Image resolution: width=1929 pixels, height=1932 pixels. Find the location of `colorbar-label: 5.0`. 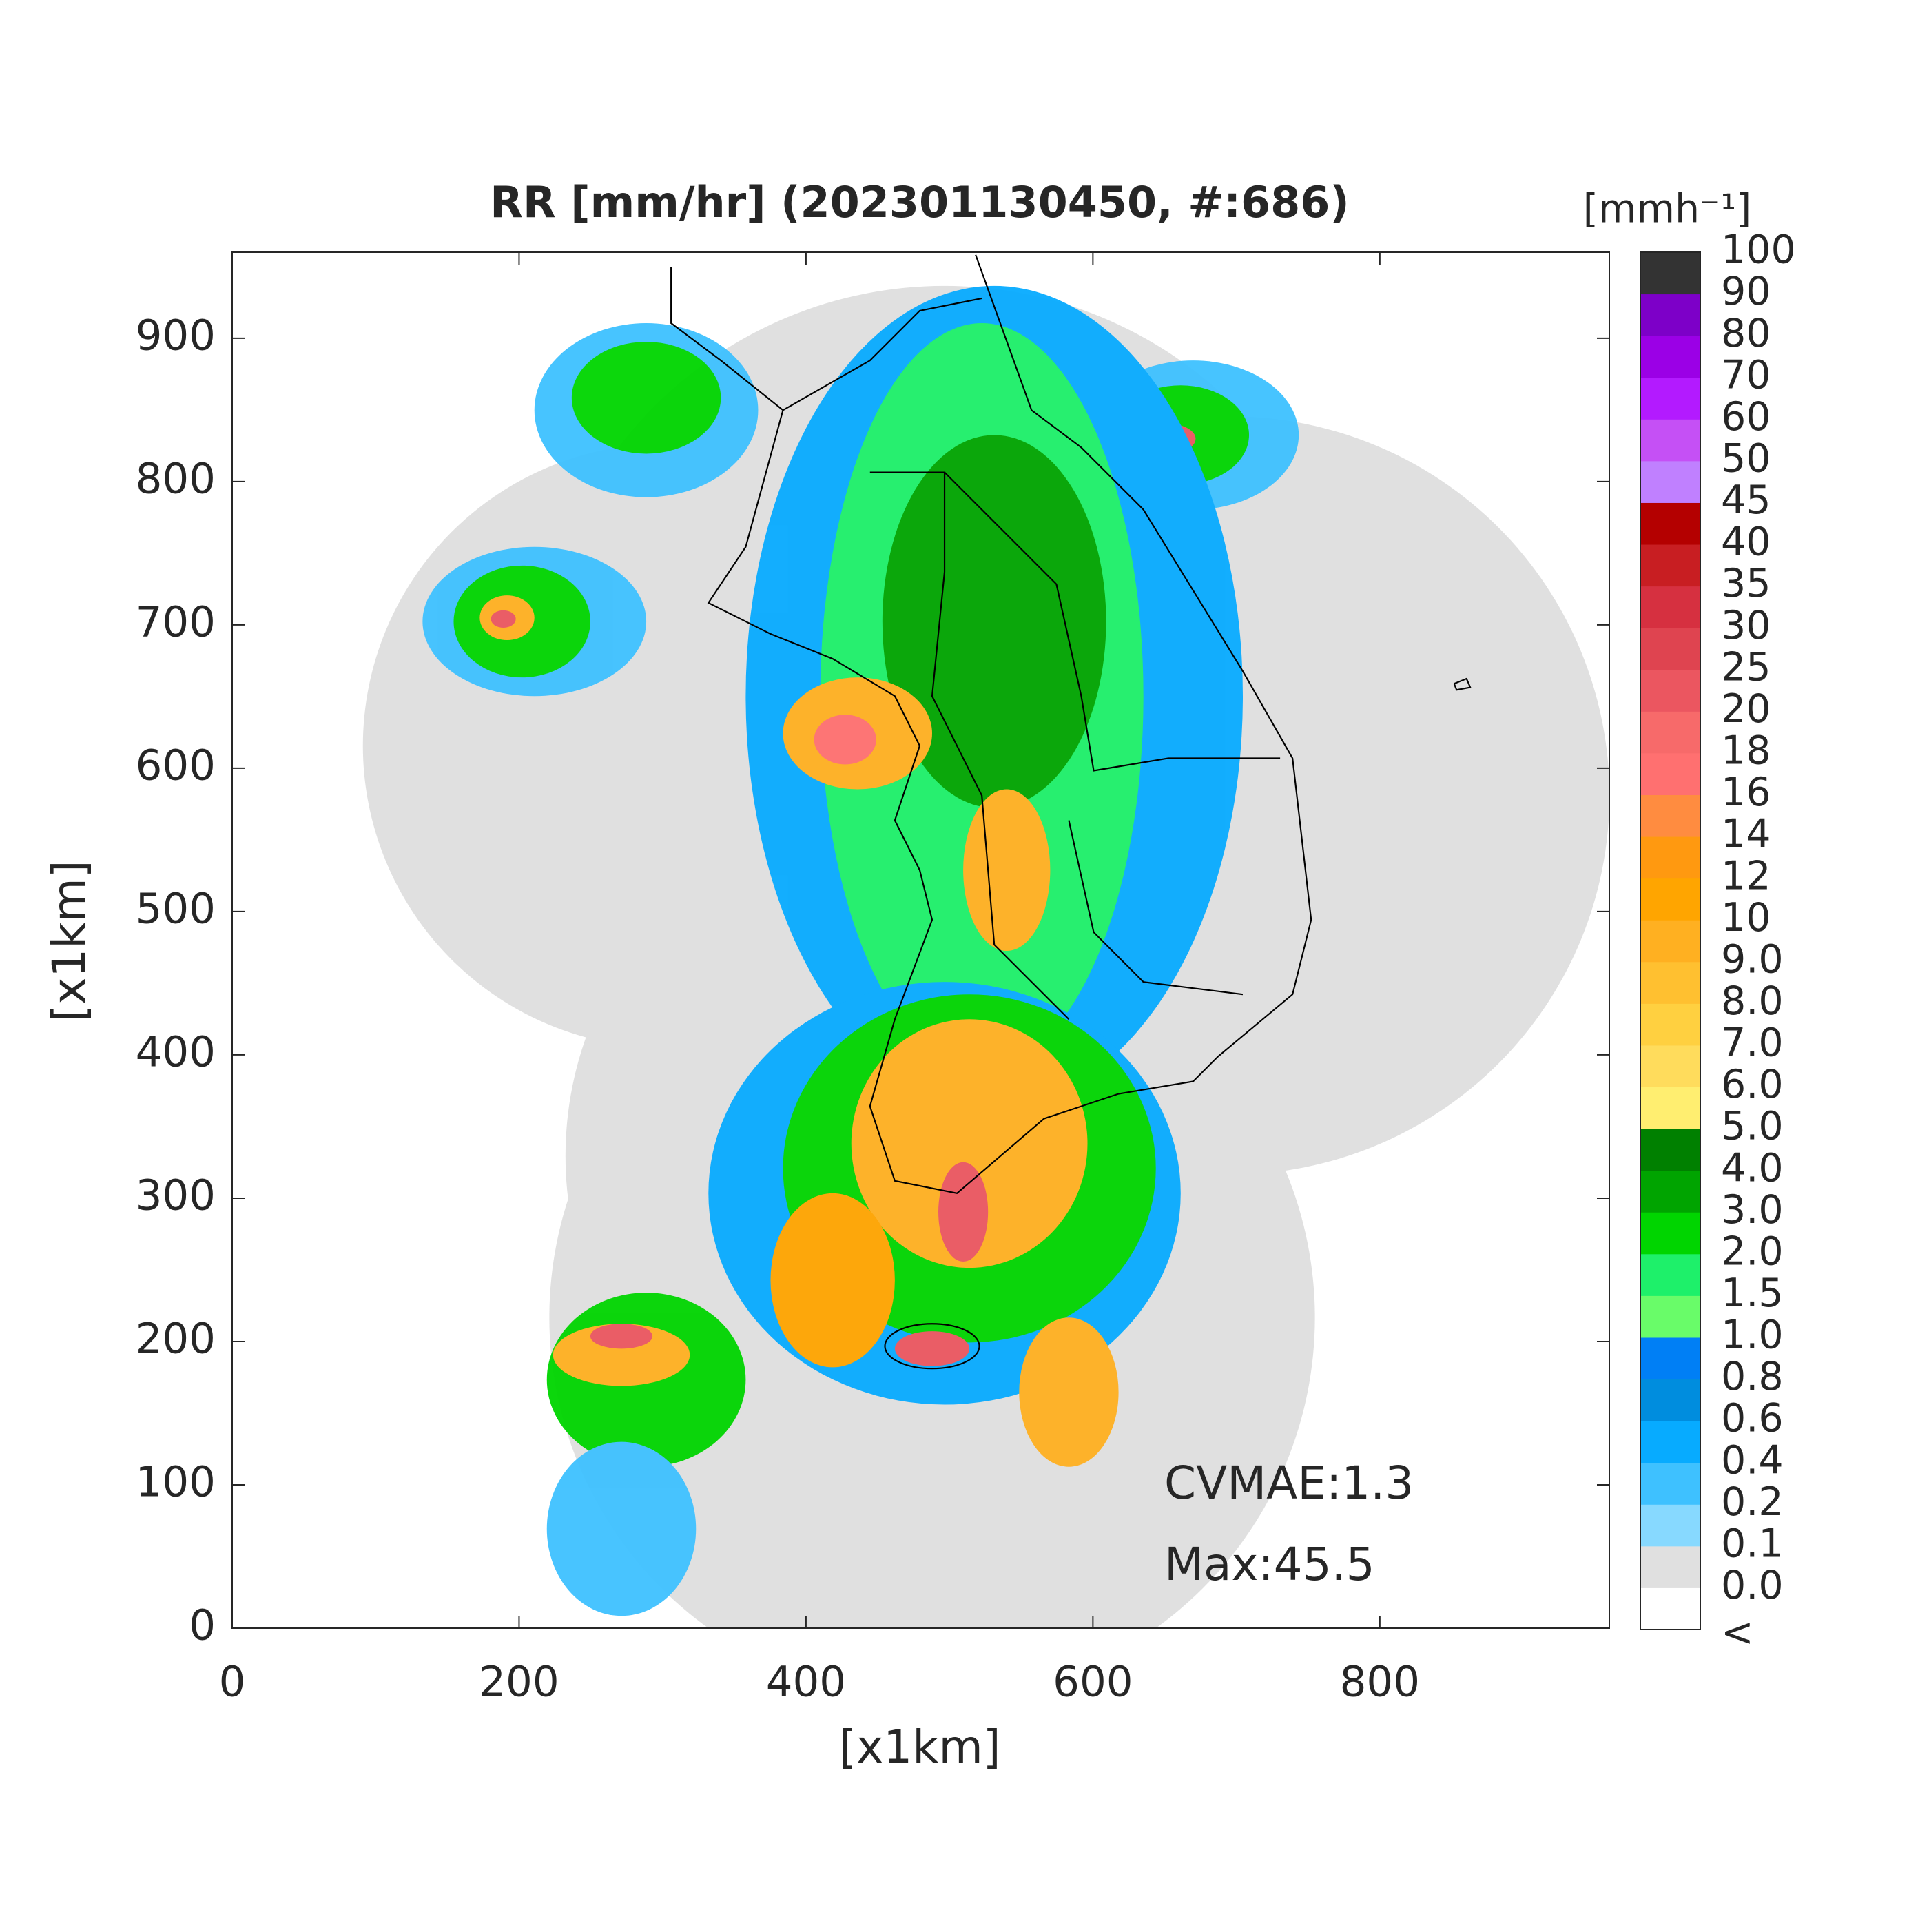

colorbar-label: 5.0 is located at coordinates (1752, 1126).